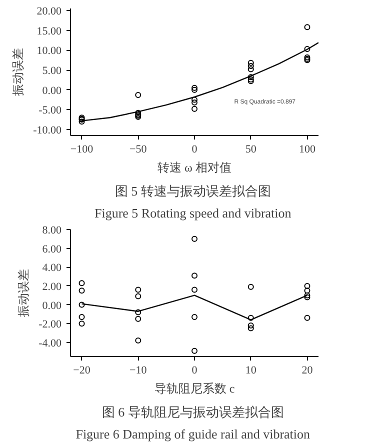 The width and height of the screenshot is (368, 442). I want to click on x-tick-label: −100, so click(82, 150).